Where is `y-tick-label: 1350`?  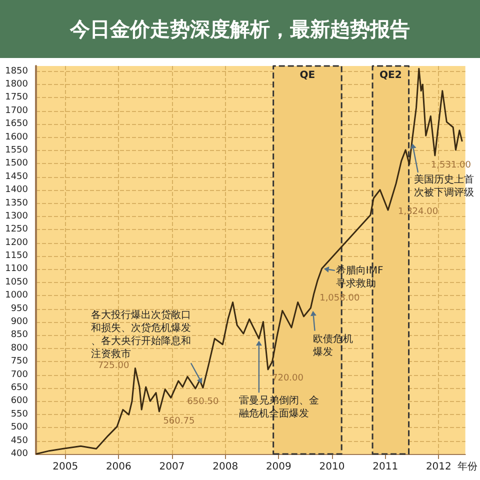
y-tick-label: 1350 is located at coordinates (16, 203).